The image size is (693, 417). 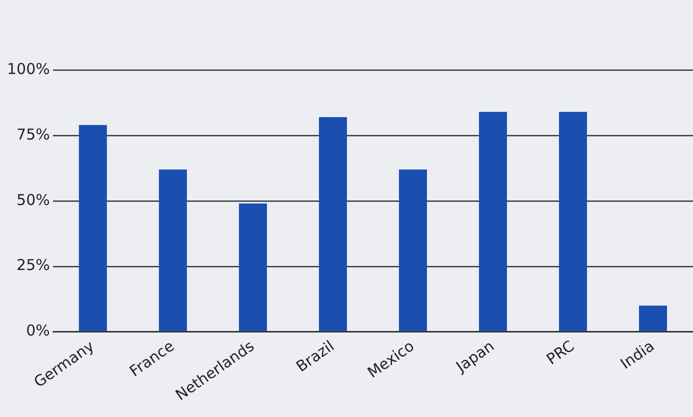 I want to click on x-tick-label: PRC, so click(x=560, y=352).